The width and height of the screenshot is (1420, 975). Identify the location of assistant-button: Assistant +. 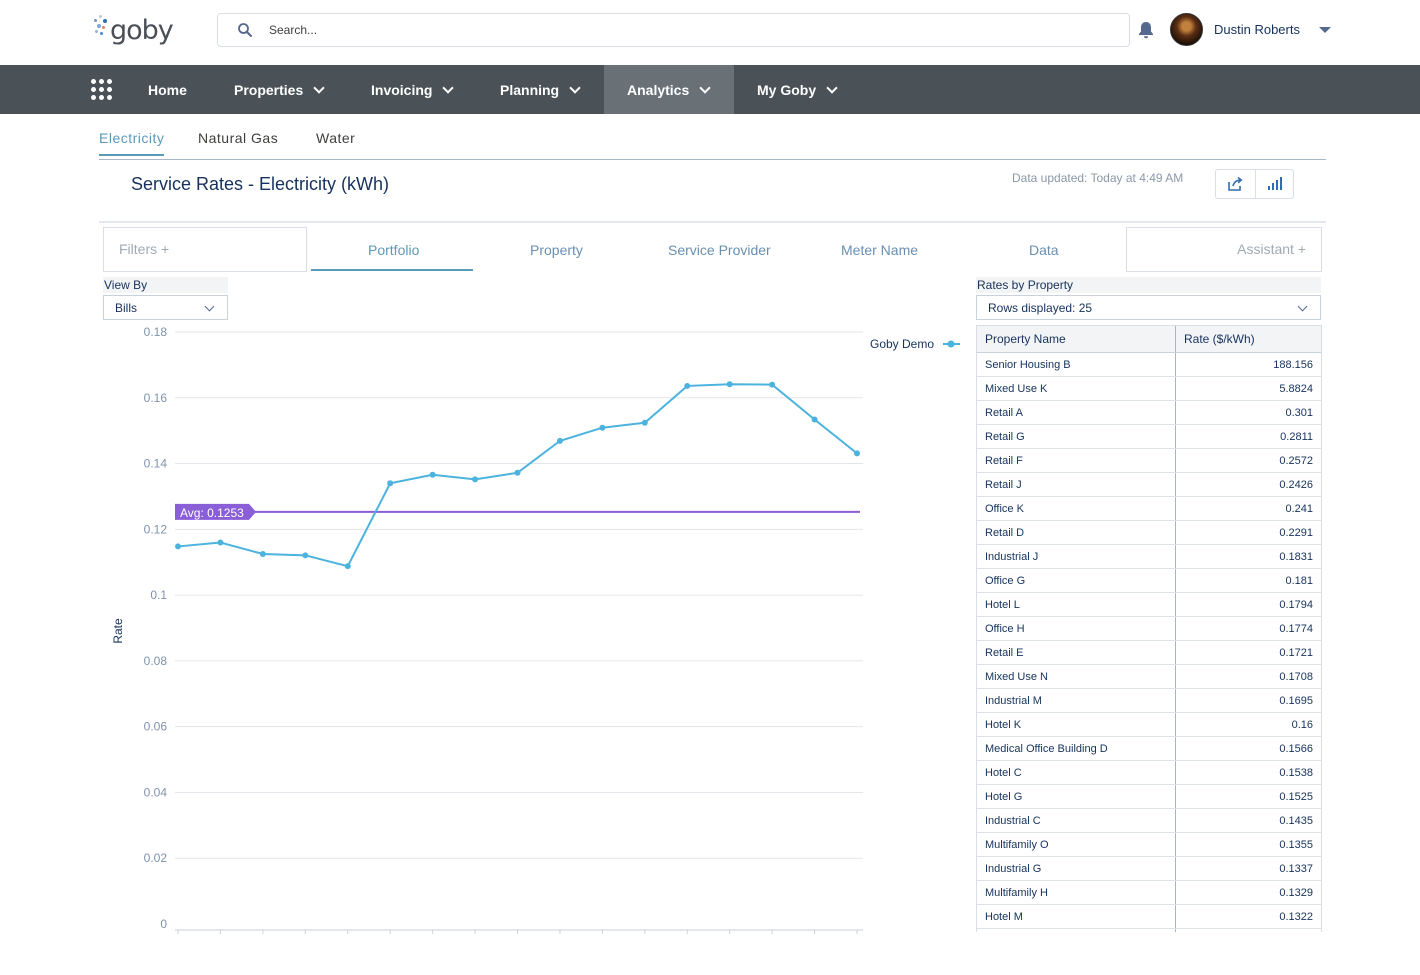
(1224, 249).